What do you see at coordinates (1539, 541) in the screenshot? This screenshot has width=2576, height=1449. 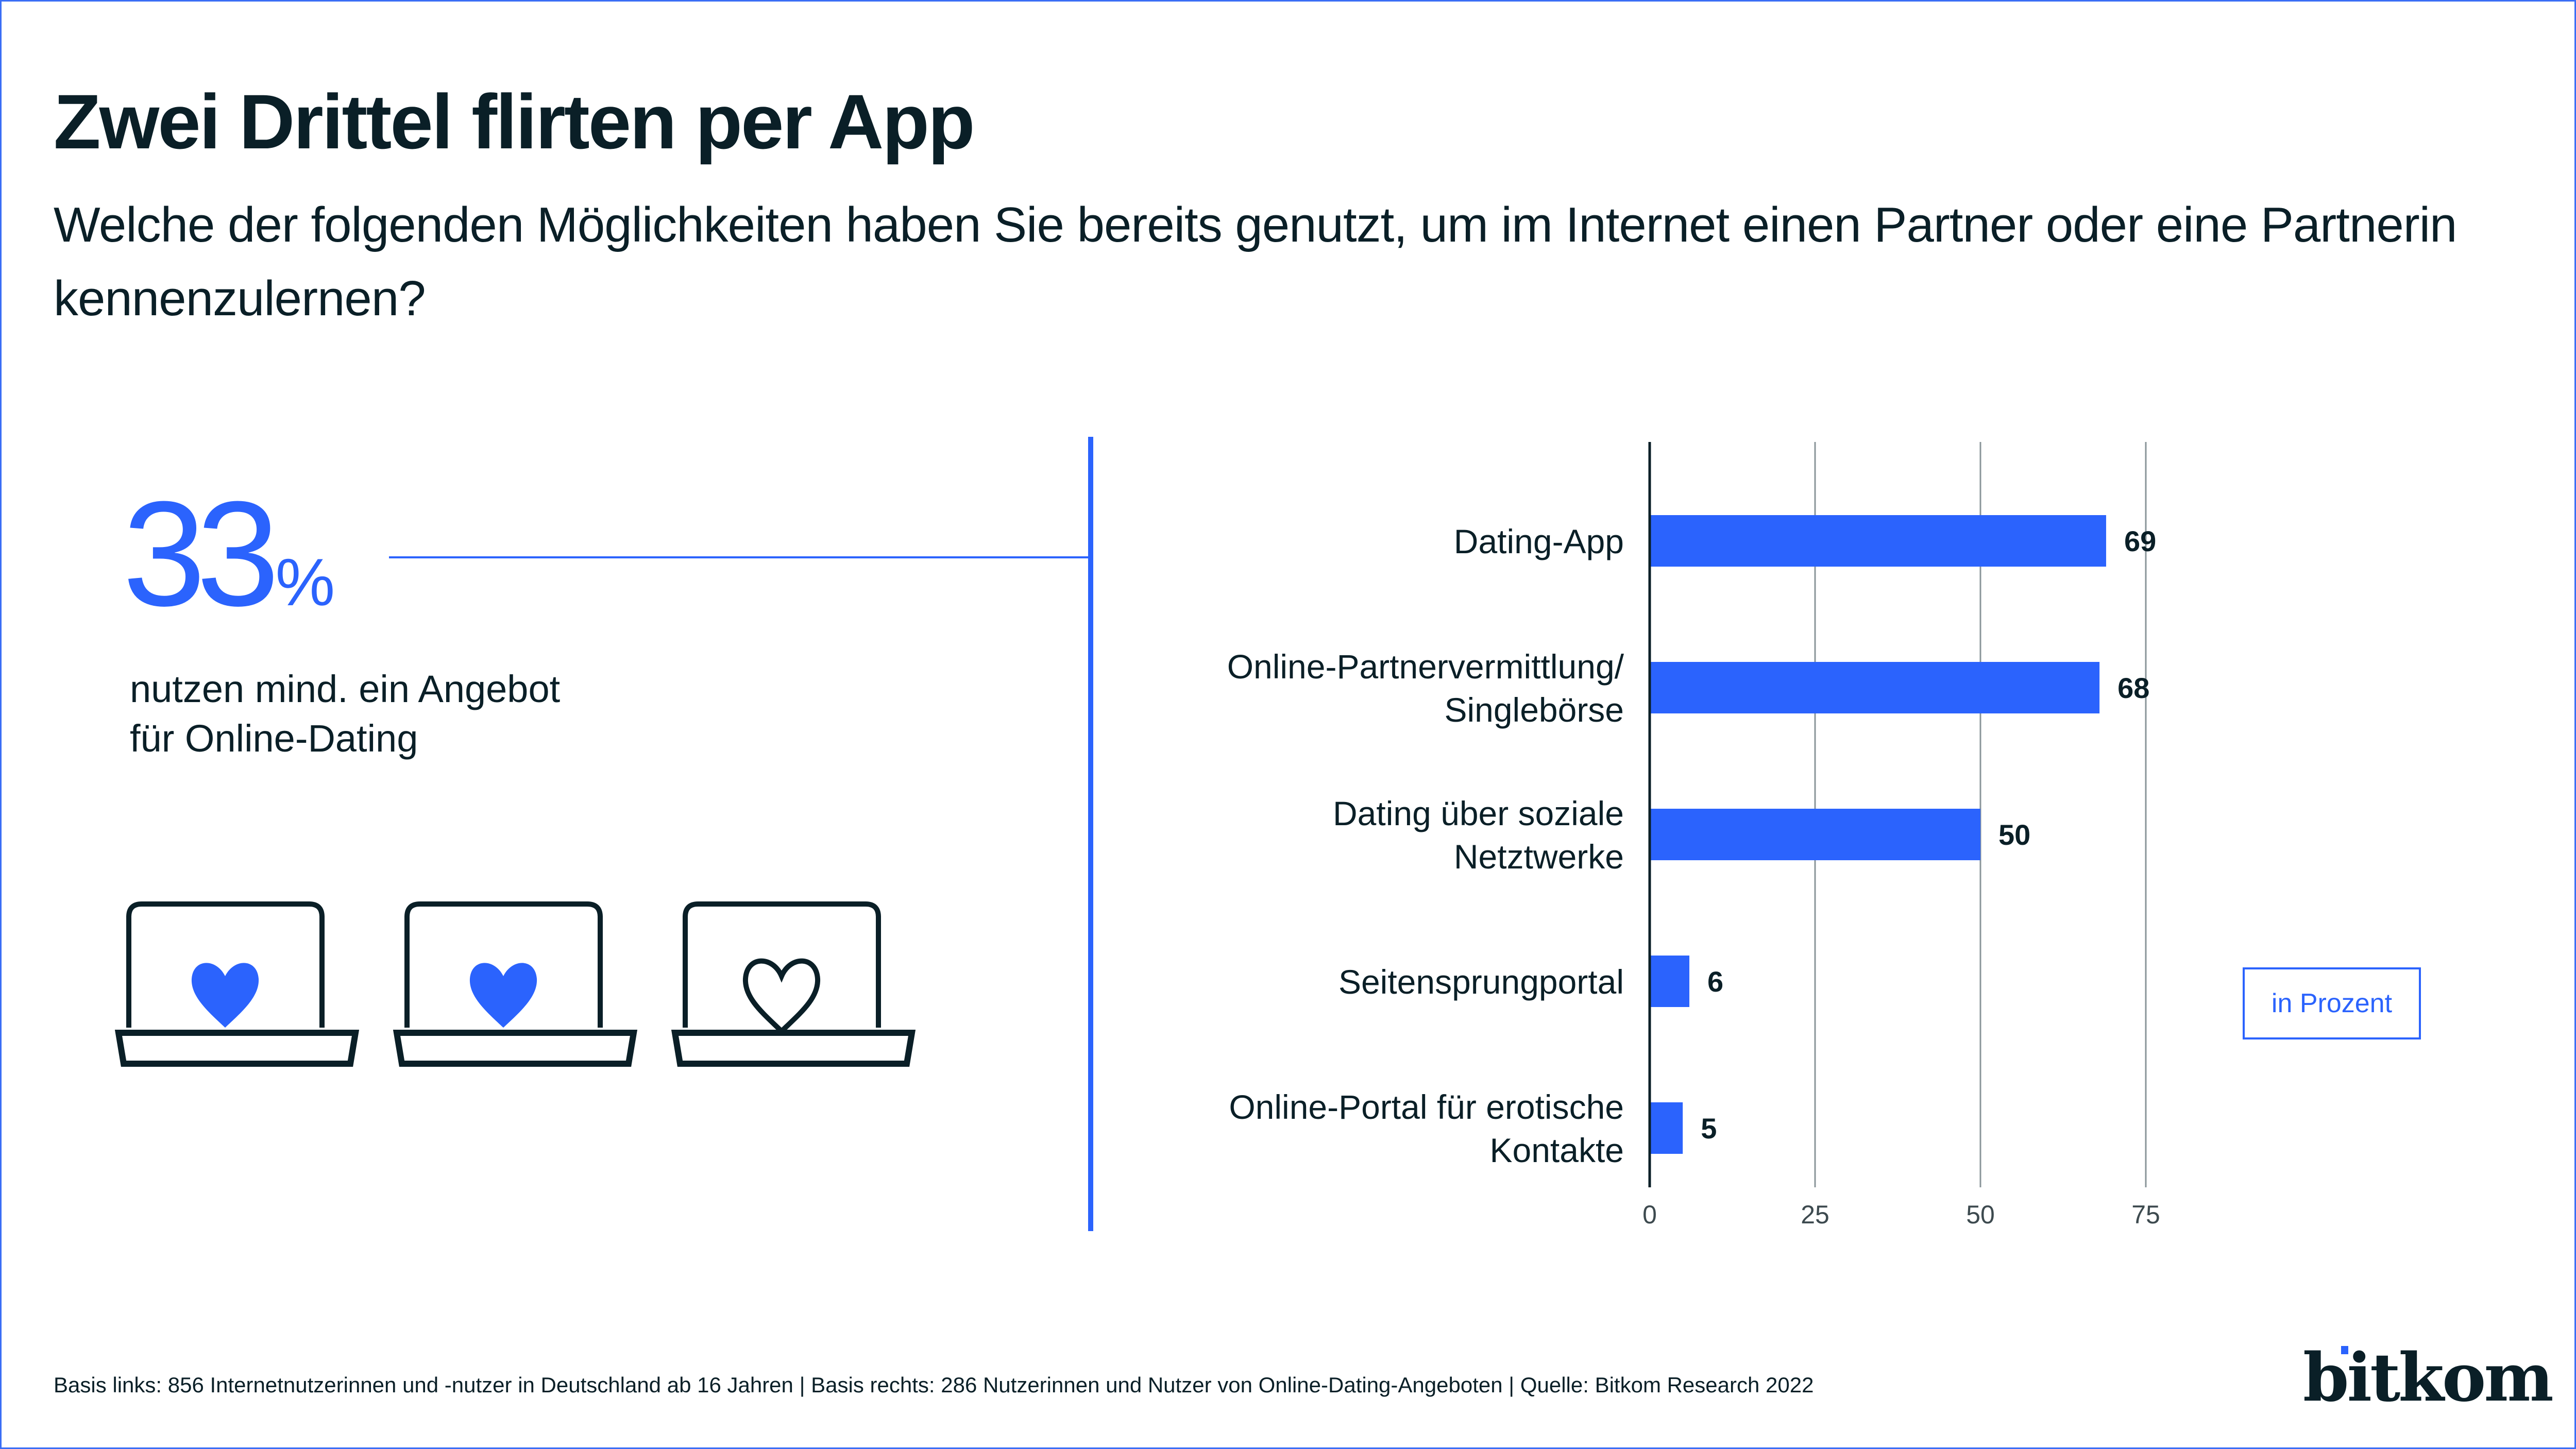 I see `category-label: Dating-App` at bounding box center [1539, 541].